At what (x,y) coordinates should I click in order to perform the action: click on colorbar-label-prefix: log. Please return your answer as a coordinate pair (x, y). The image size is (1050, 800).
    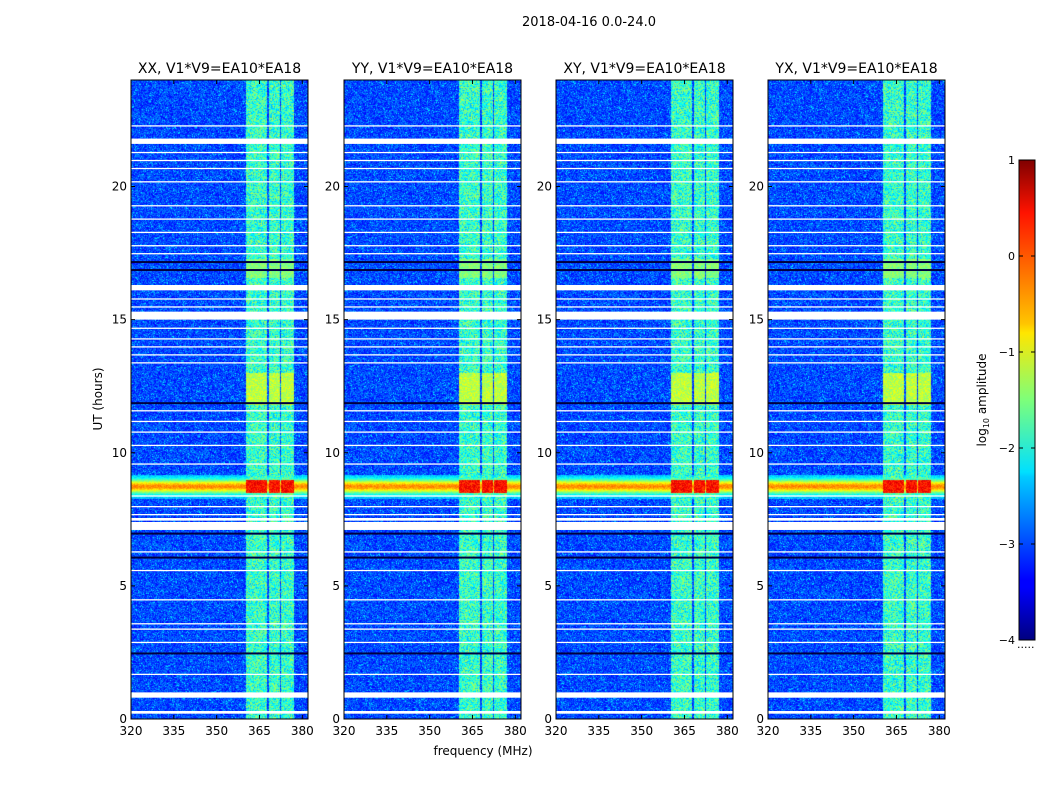
    Looking at the image, I should click on (982, 437).